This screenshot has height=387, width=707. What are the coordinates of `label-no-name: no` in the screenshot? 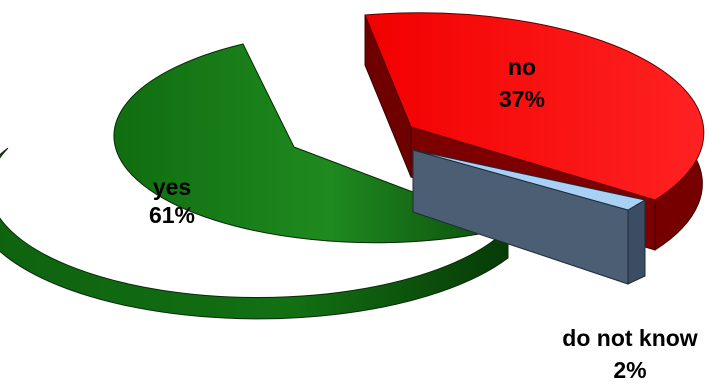 It's located at (522, 67).